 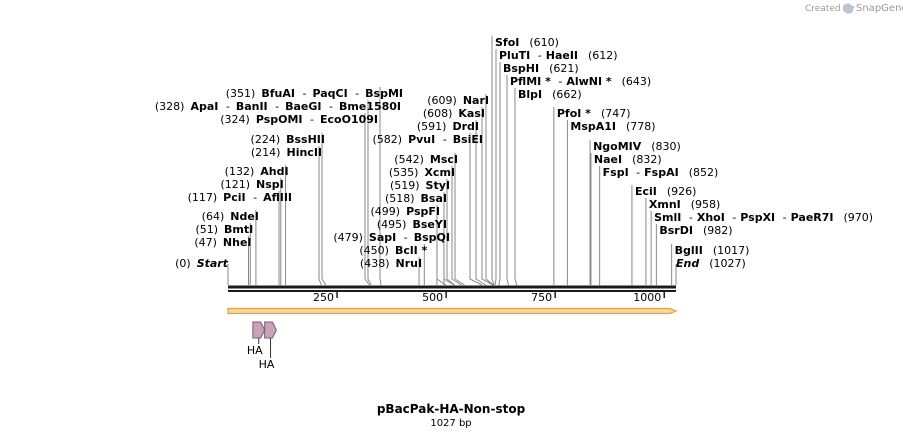 I want to click on enzyme-name: XcmI, so click(x=439, y=172).